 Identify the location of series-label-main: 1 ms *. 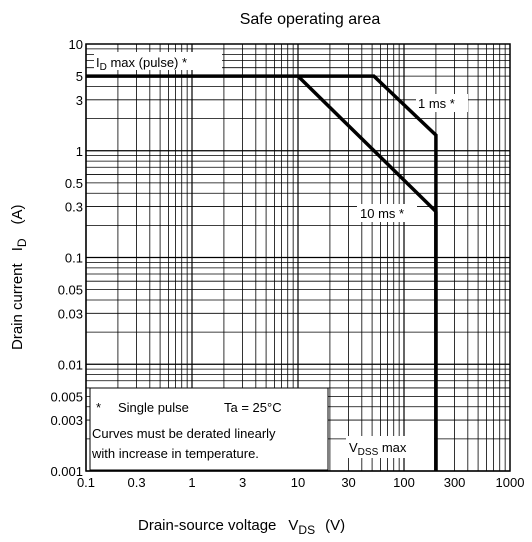
(436, 103).